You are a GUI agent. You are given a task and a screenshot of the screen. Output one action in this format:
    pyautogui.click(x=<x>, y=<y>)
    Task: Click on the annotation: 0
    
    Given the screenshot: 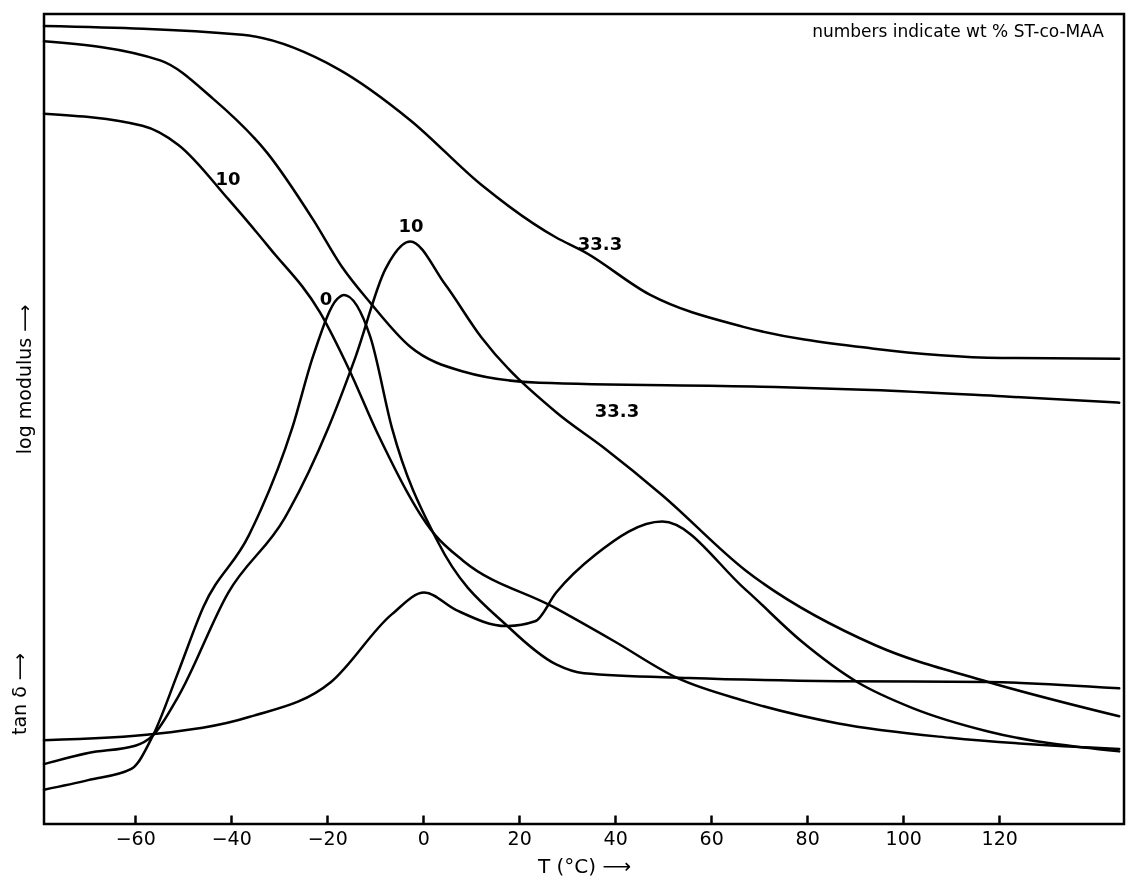 What is the action you would take?
    pyautogui.click(x=326, y=298)
    